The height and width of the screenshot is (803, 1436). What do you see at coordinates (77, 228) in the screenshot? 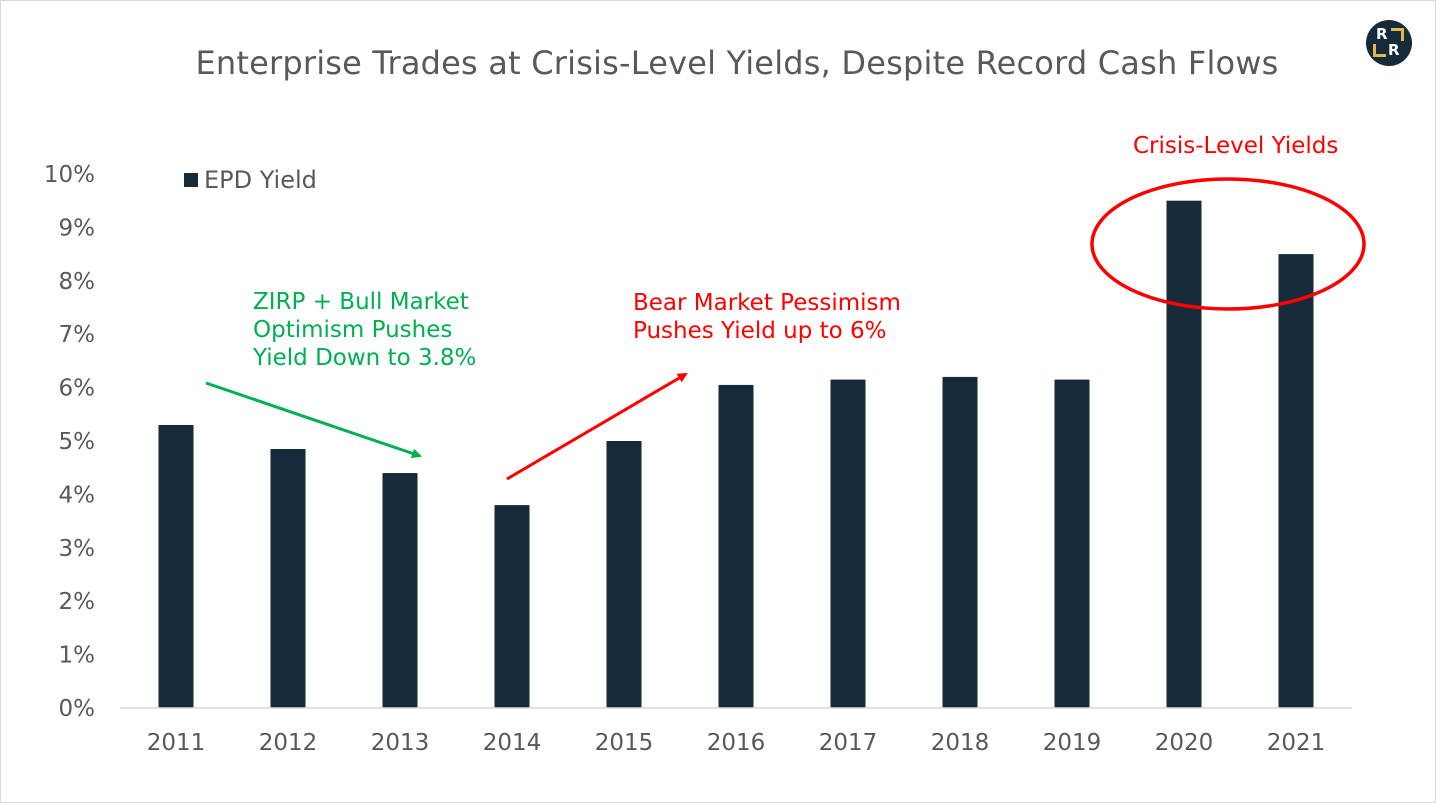
I see `y-tick-label: 9%` at bounding box center [77, 228].